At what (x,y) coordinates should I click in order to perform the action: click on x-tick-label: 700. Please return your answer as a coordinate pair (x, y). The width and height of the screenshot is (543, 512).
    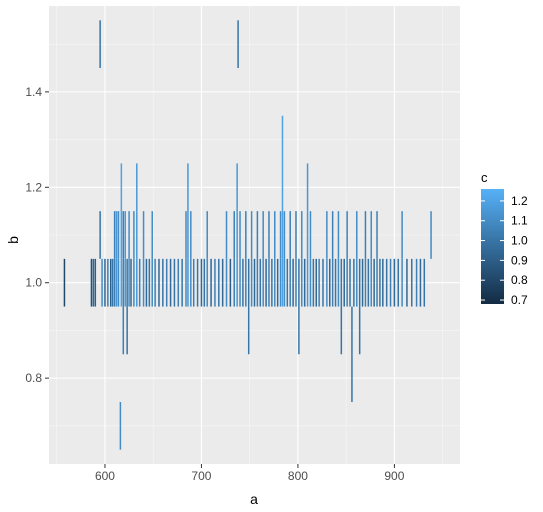
    Looking at the image, I should click on (201, 476).